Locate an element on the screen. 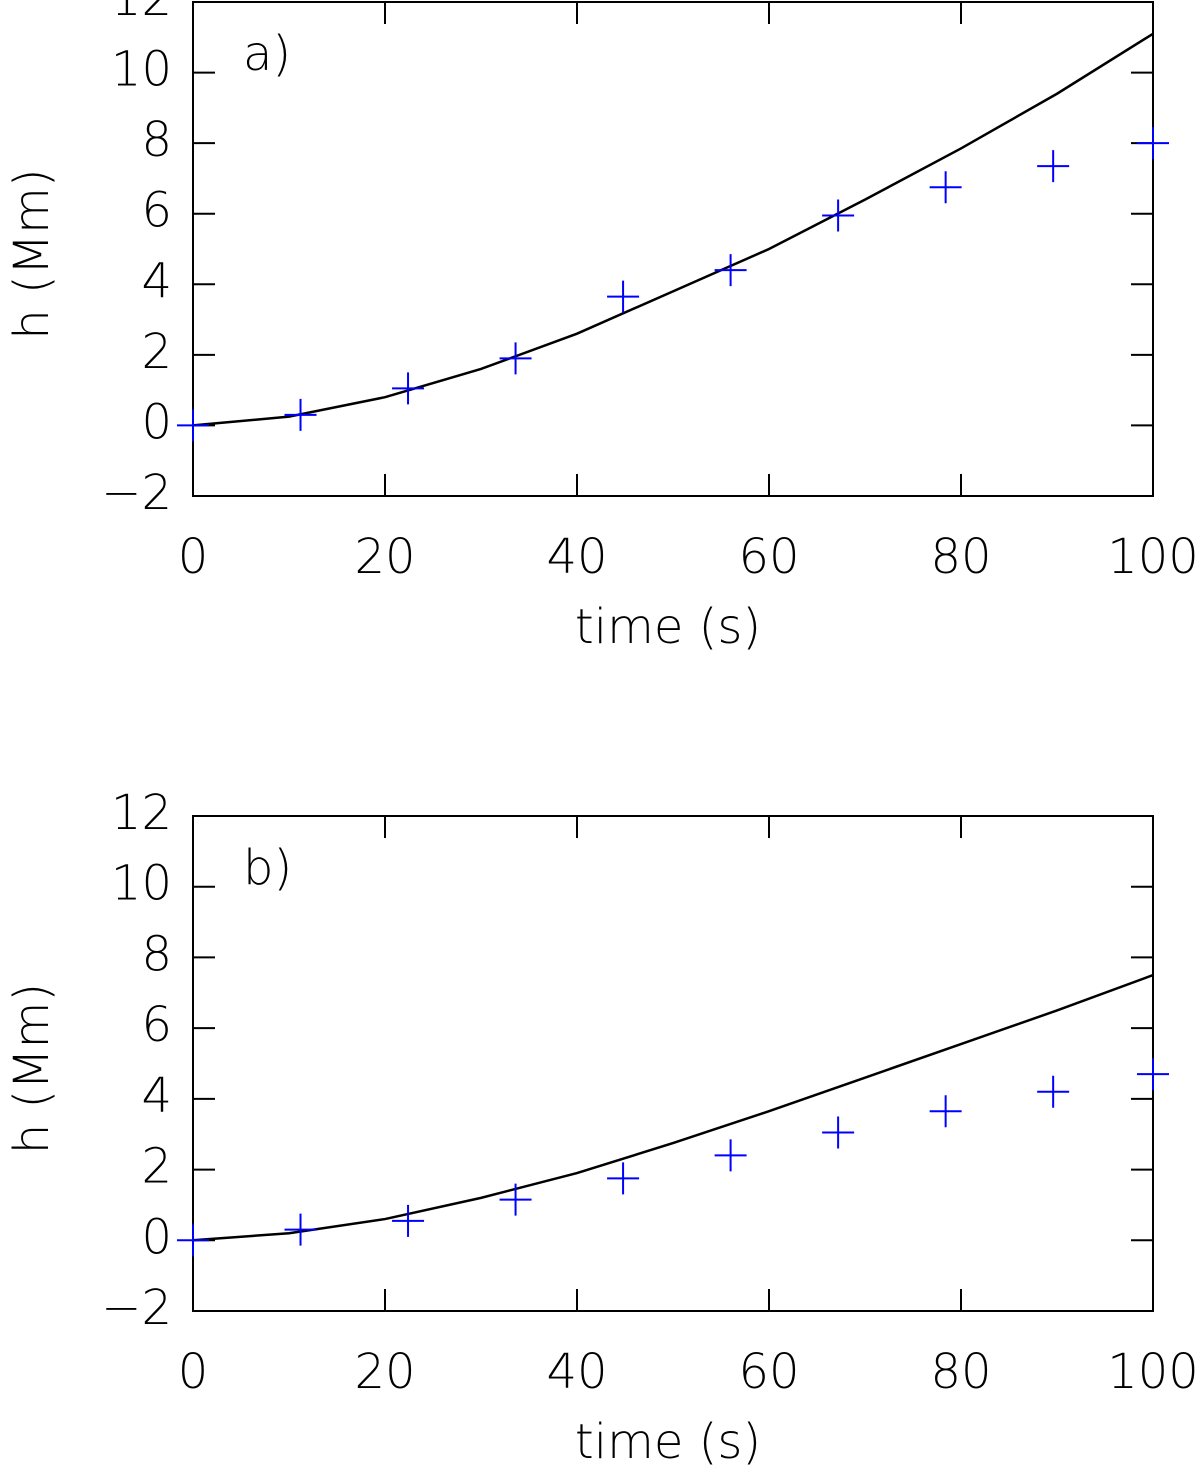  fit-curve is located at coordinates (673, 1107).